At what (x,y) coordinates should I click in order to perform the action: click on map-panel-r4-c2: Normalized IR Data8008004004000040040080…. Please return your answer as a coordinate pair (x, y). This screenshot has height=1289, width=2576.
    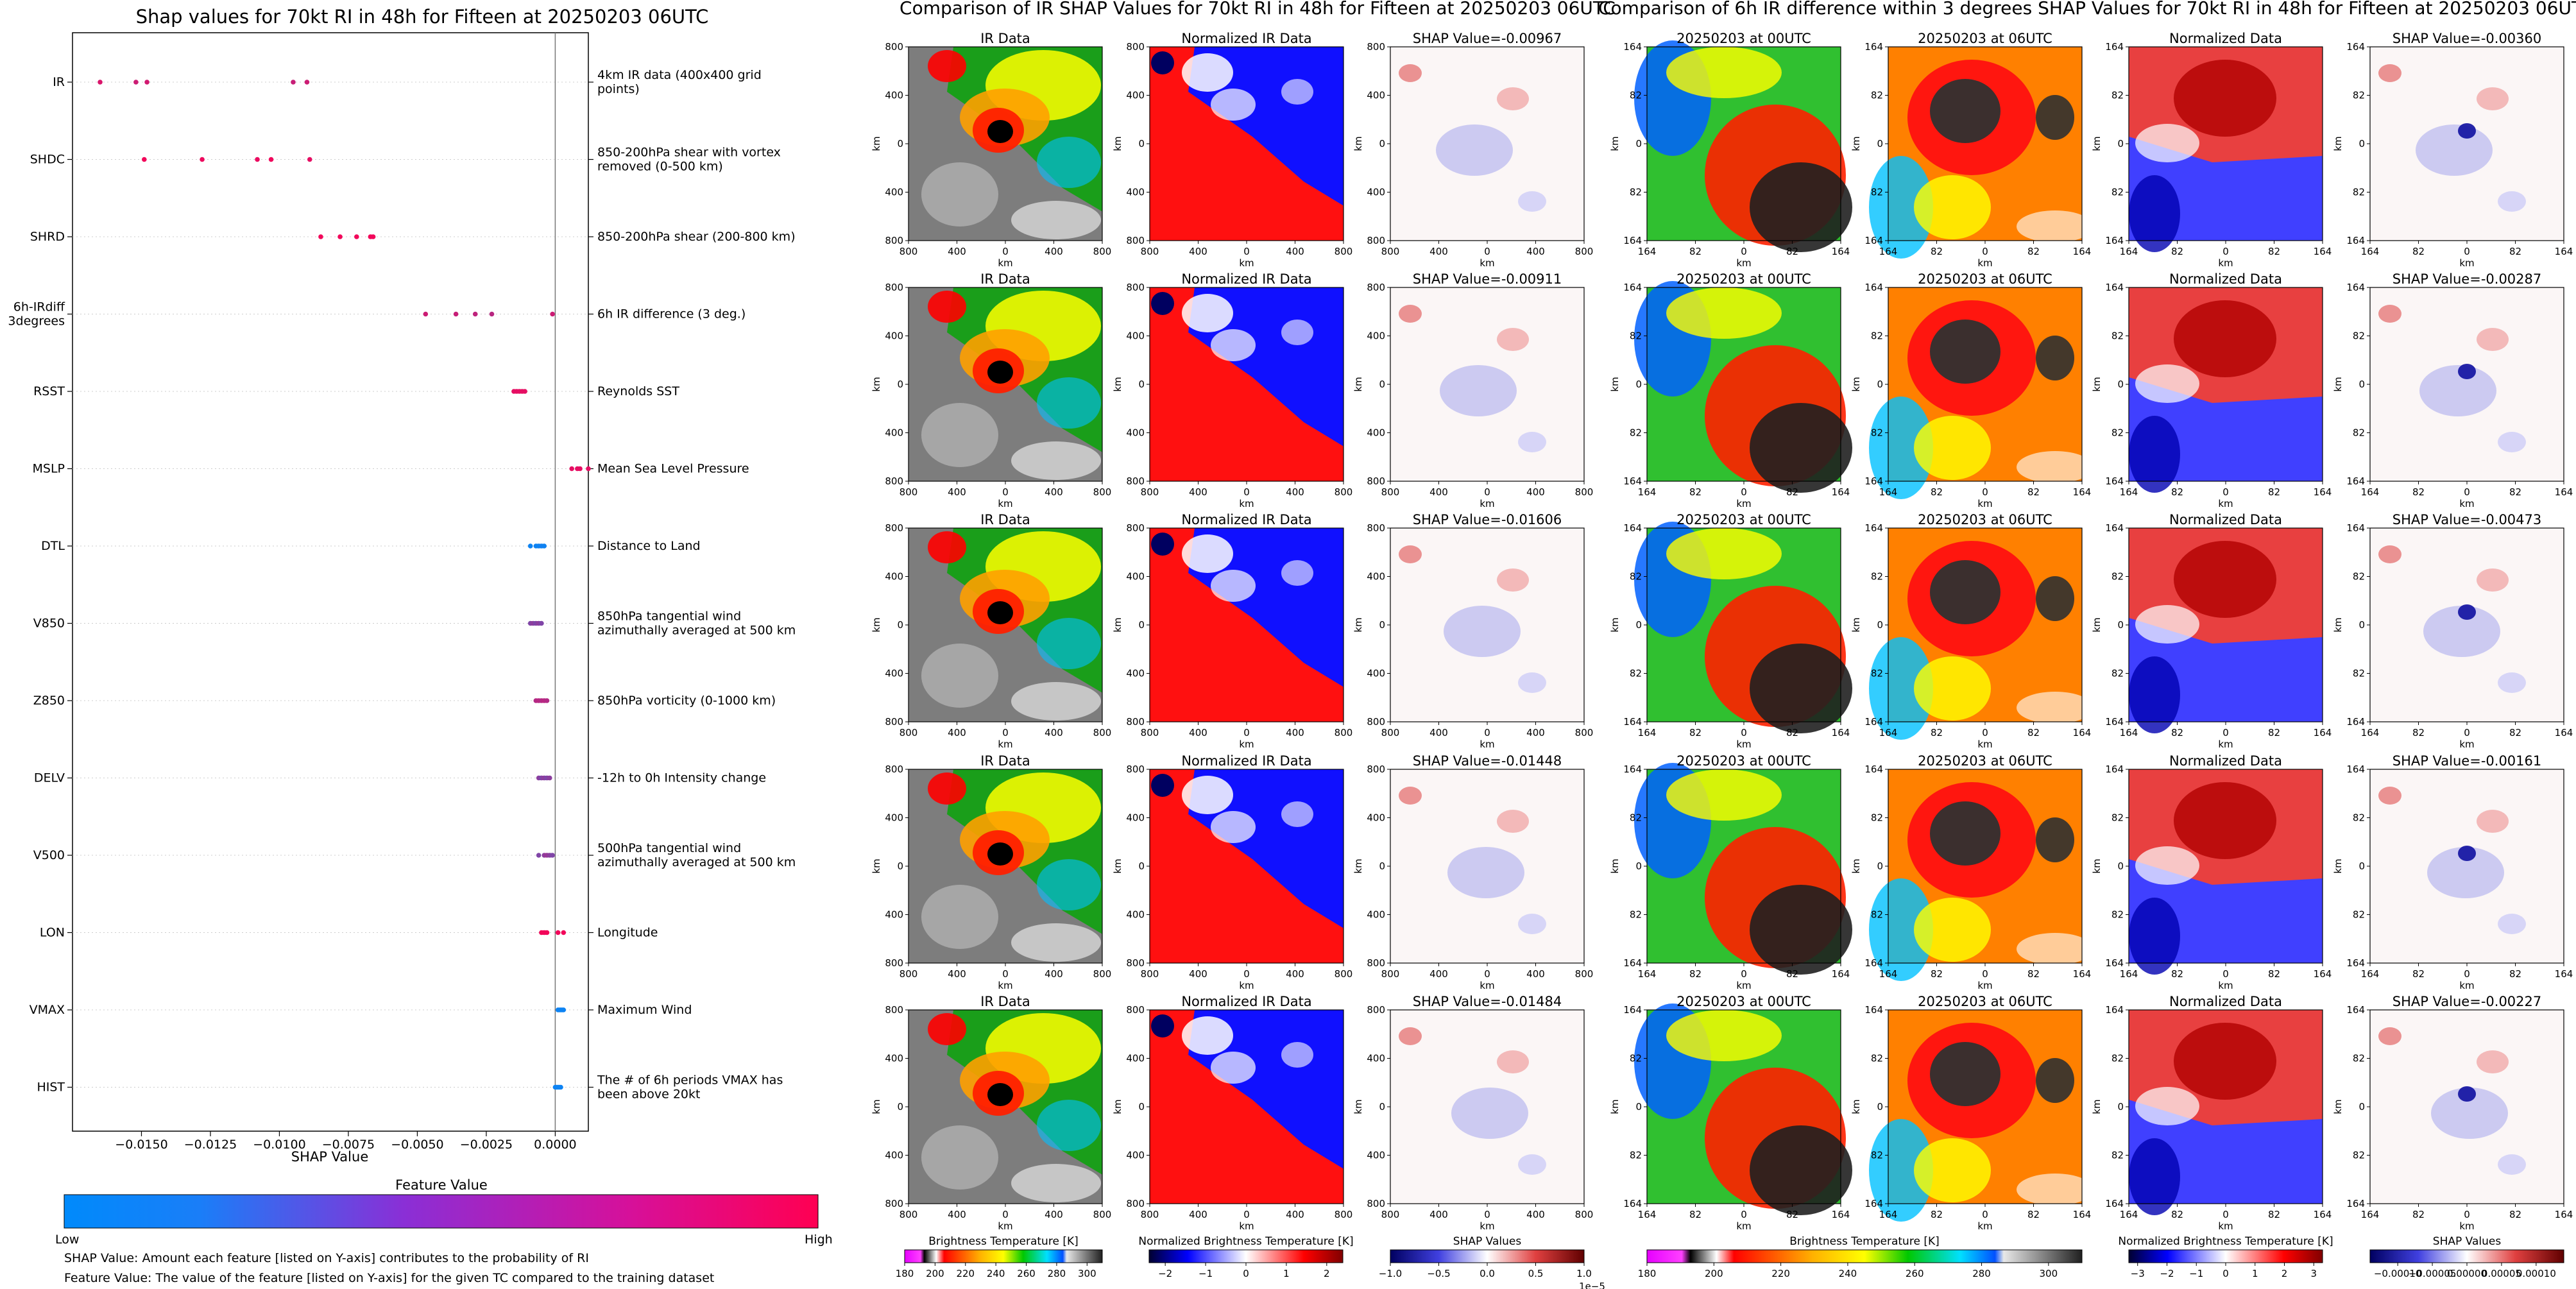
    Looking at the image, I should click on (1232, 872).